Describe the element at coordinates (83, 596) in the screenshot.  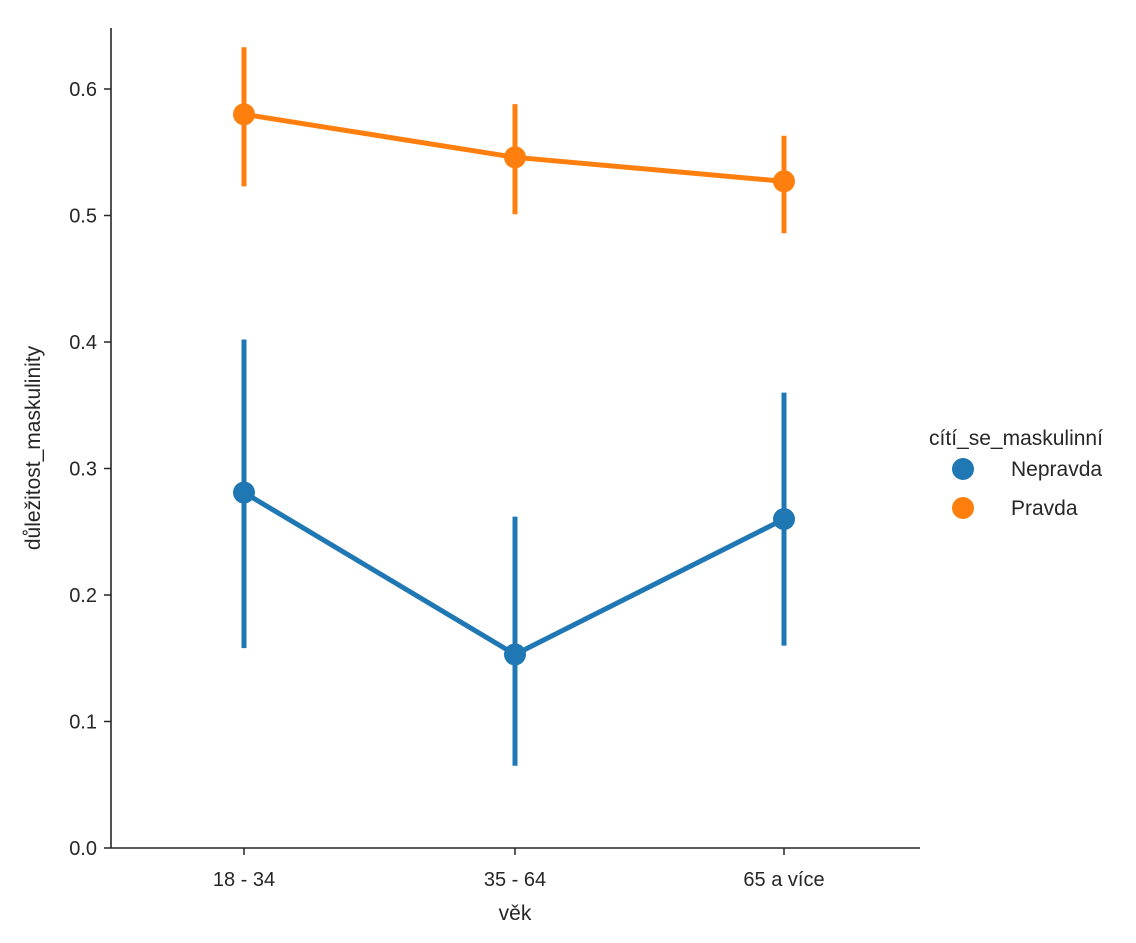
I see `y-tick-label: 0.2` at that location.